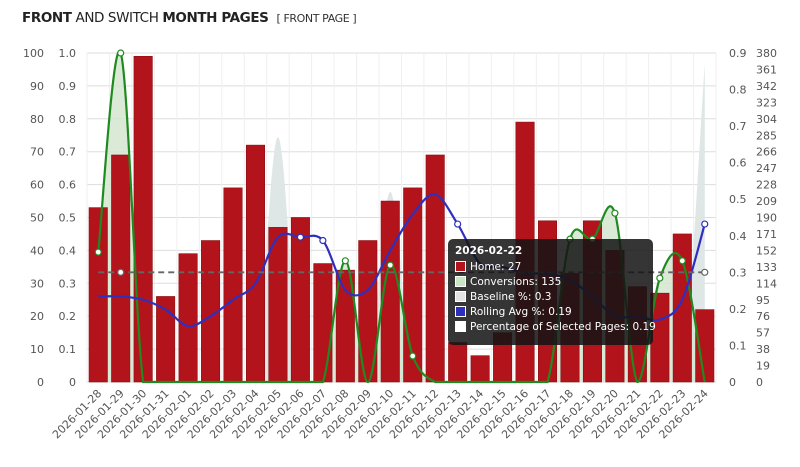 The height and width of the screenshot is (467, 800). I want to click on y-tick-left-inner: 0.1, so click(68, 349).